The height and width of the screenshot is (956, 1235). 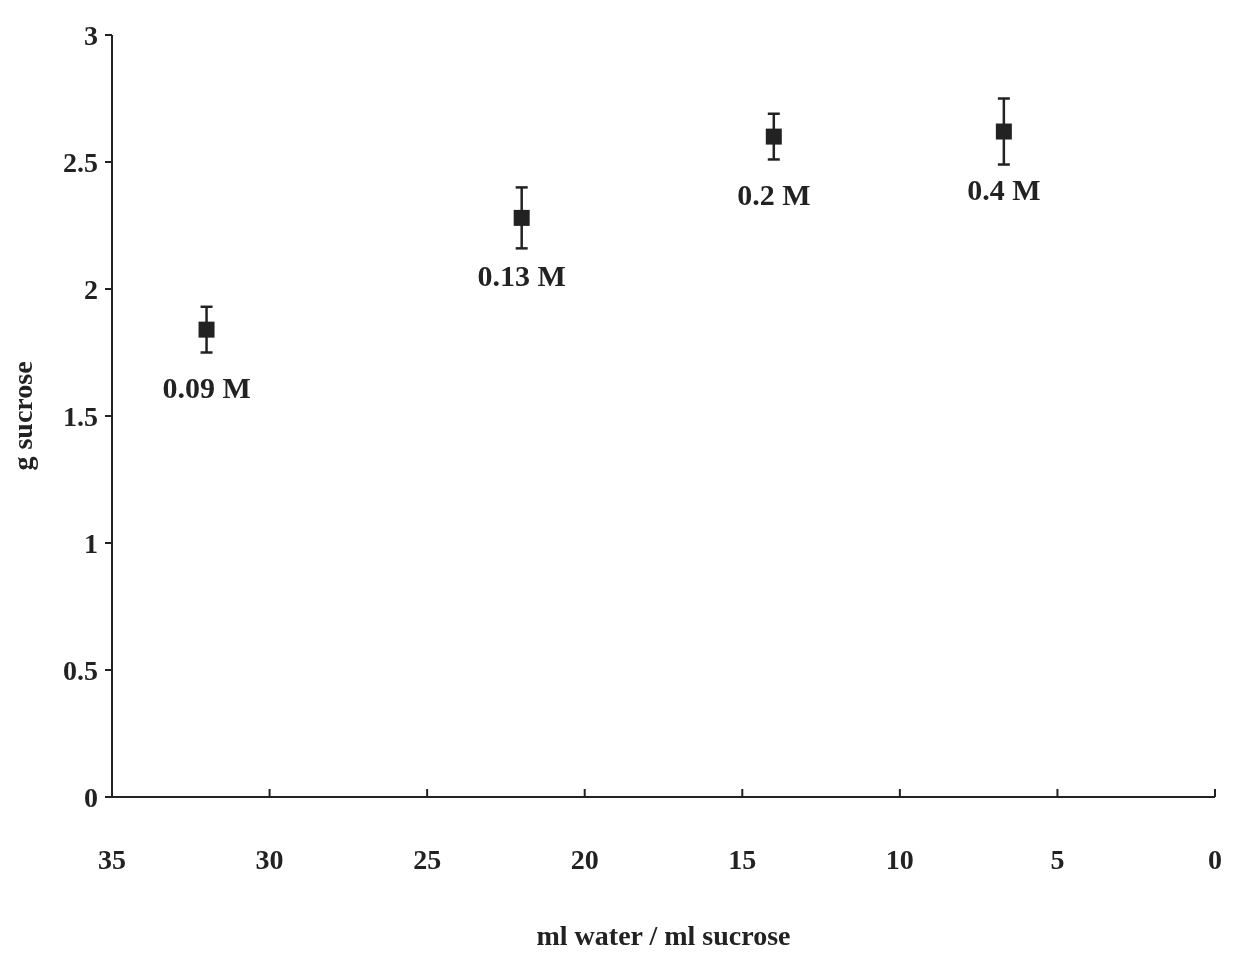 What do you see at coordinates (112, 859) in the screenshot?
I see `x-tick-label: 35` at bounding box center [112, 859].